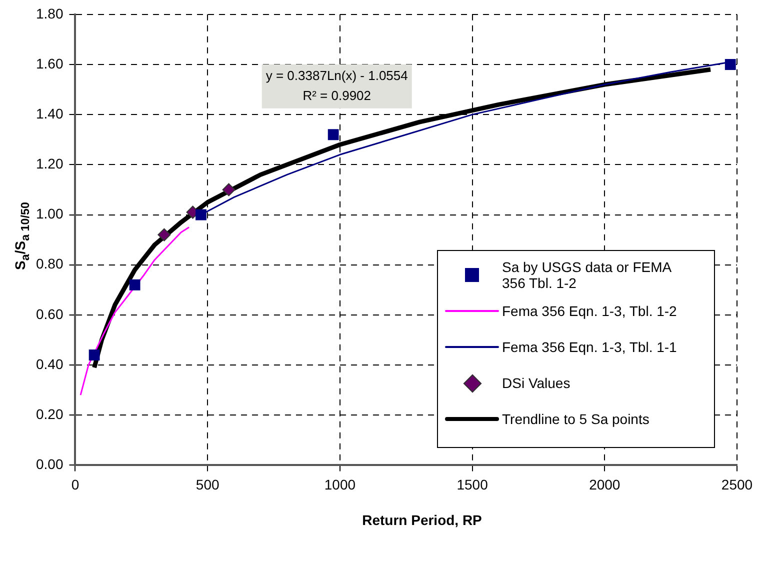  What do you see at coordinates (590, 347) in the screenshot?
I see `legend-label: Fema 356 Eqn. 1-3, Tbl. 1-1` at bounding box center [590, 347].